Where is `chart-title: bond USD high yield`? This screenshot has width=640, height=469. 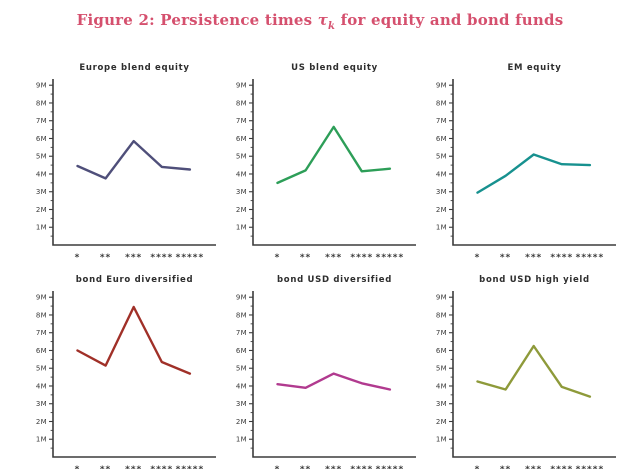
chart-title: bond USD high yield is located at coordinates (534, 280).